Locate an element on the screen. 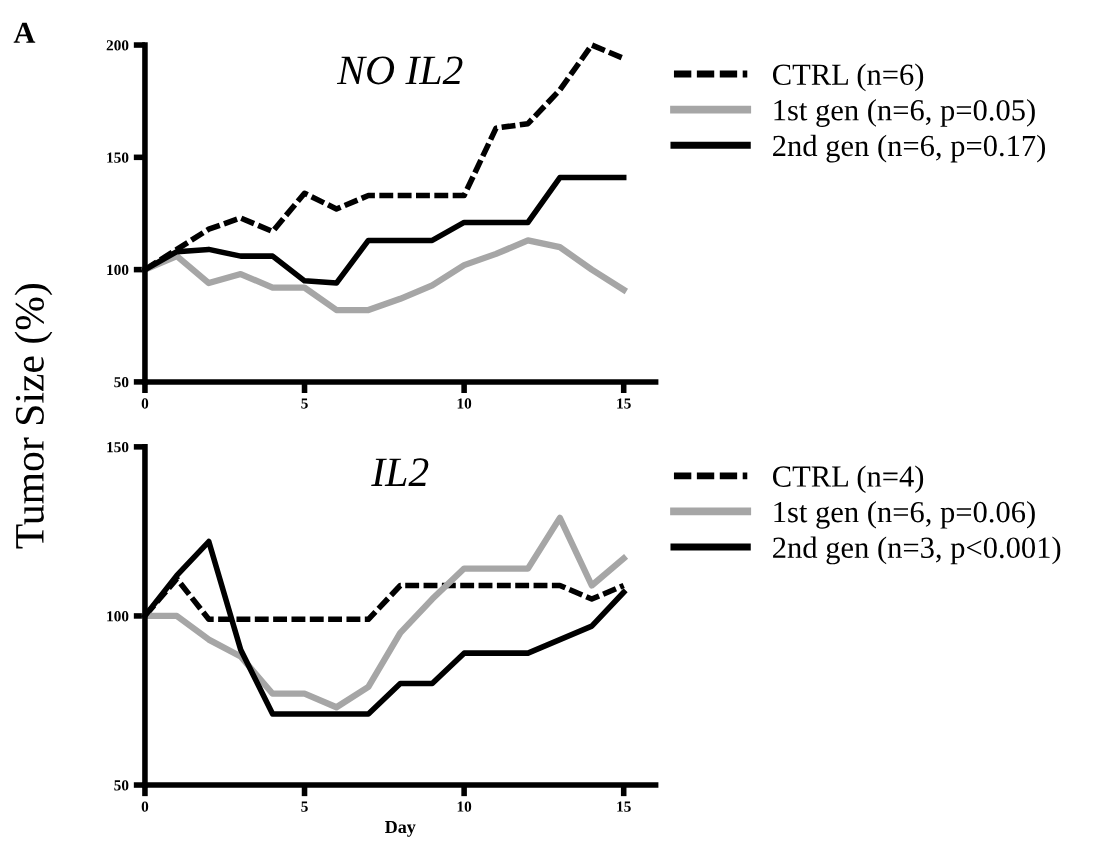 This screenshot has width=1115, height=866. y-axis-title: Tumor Size (%) is located at coordinates (33, 416).